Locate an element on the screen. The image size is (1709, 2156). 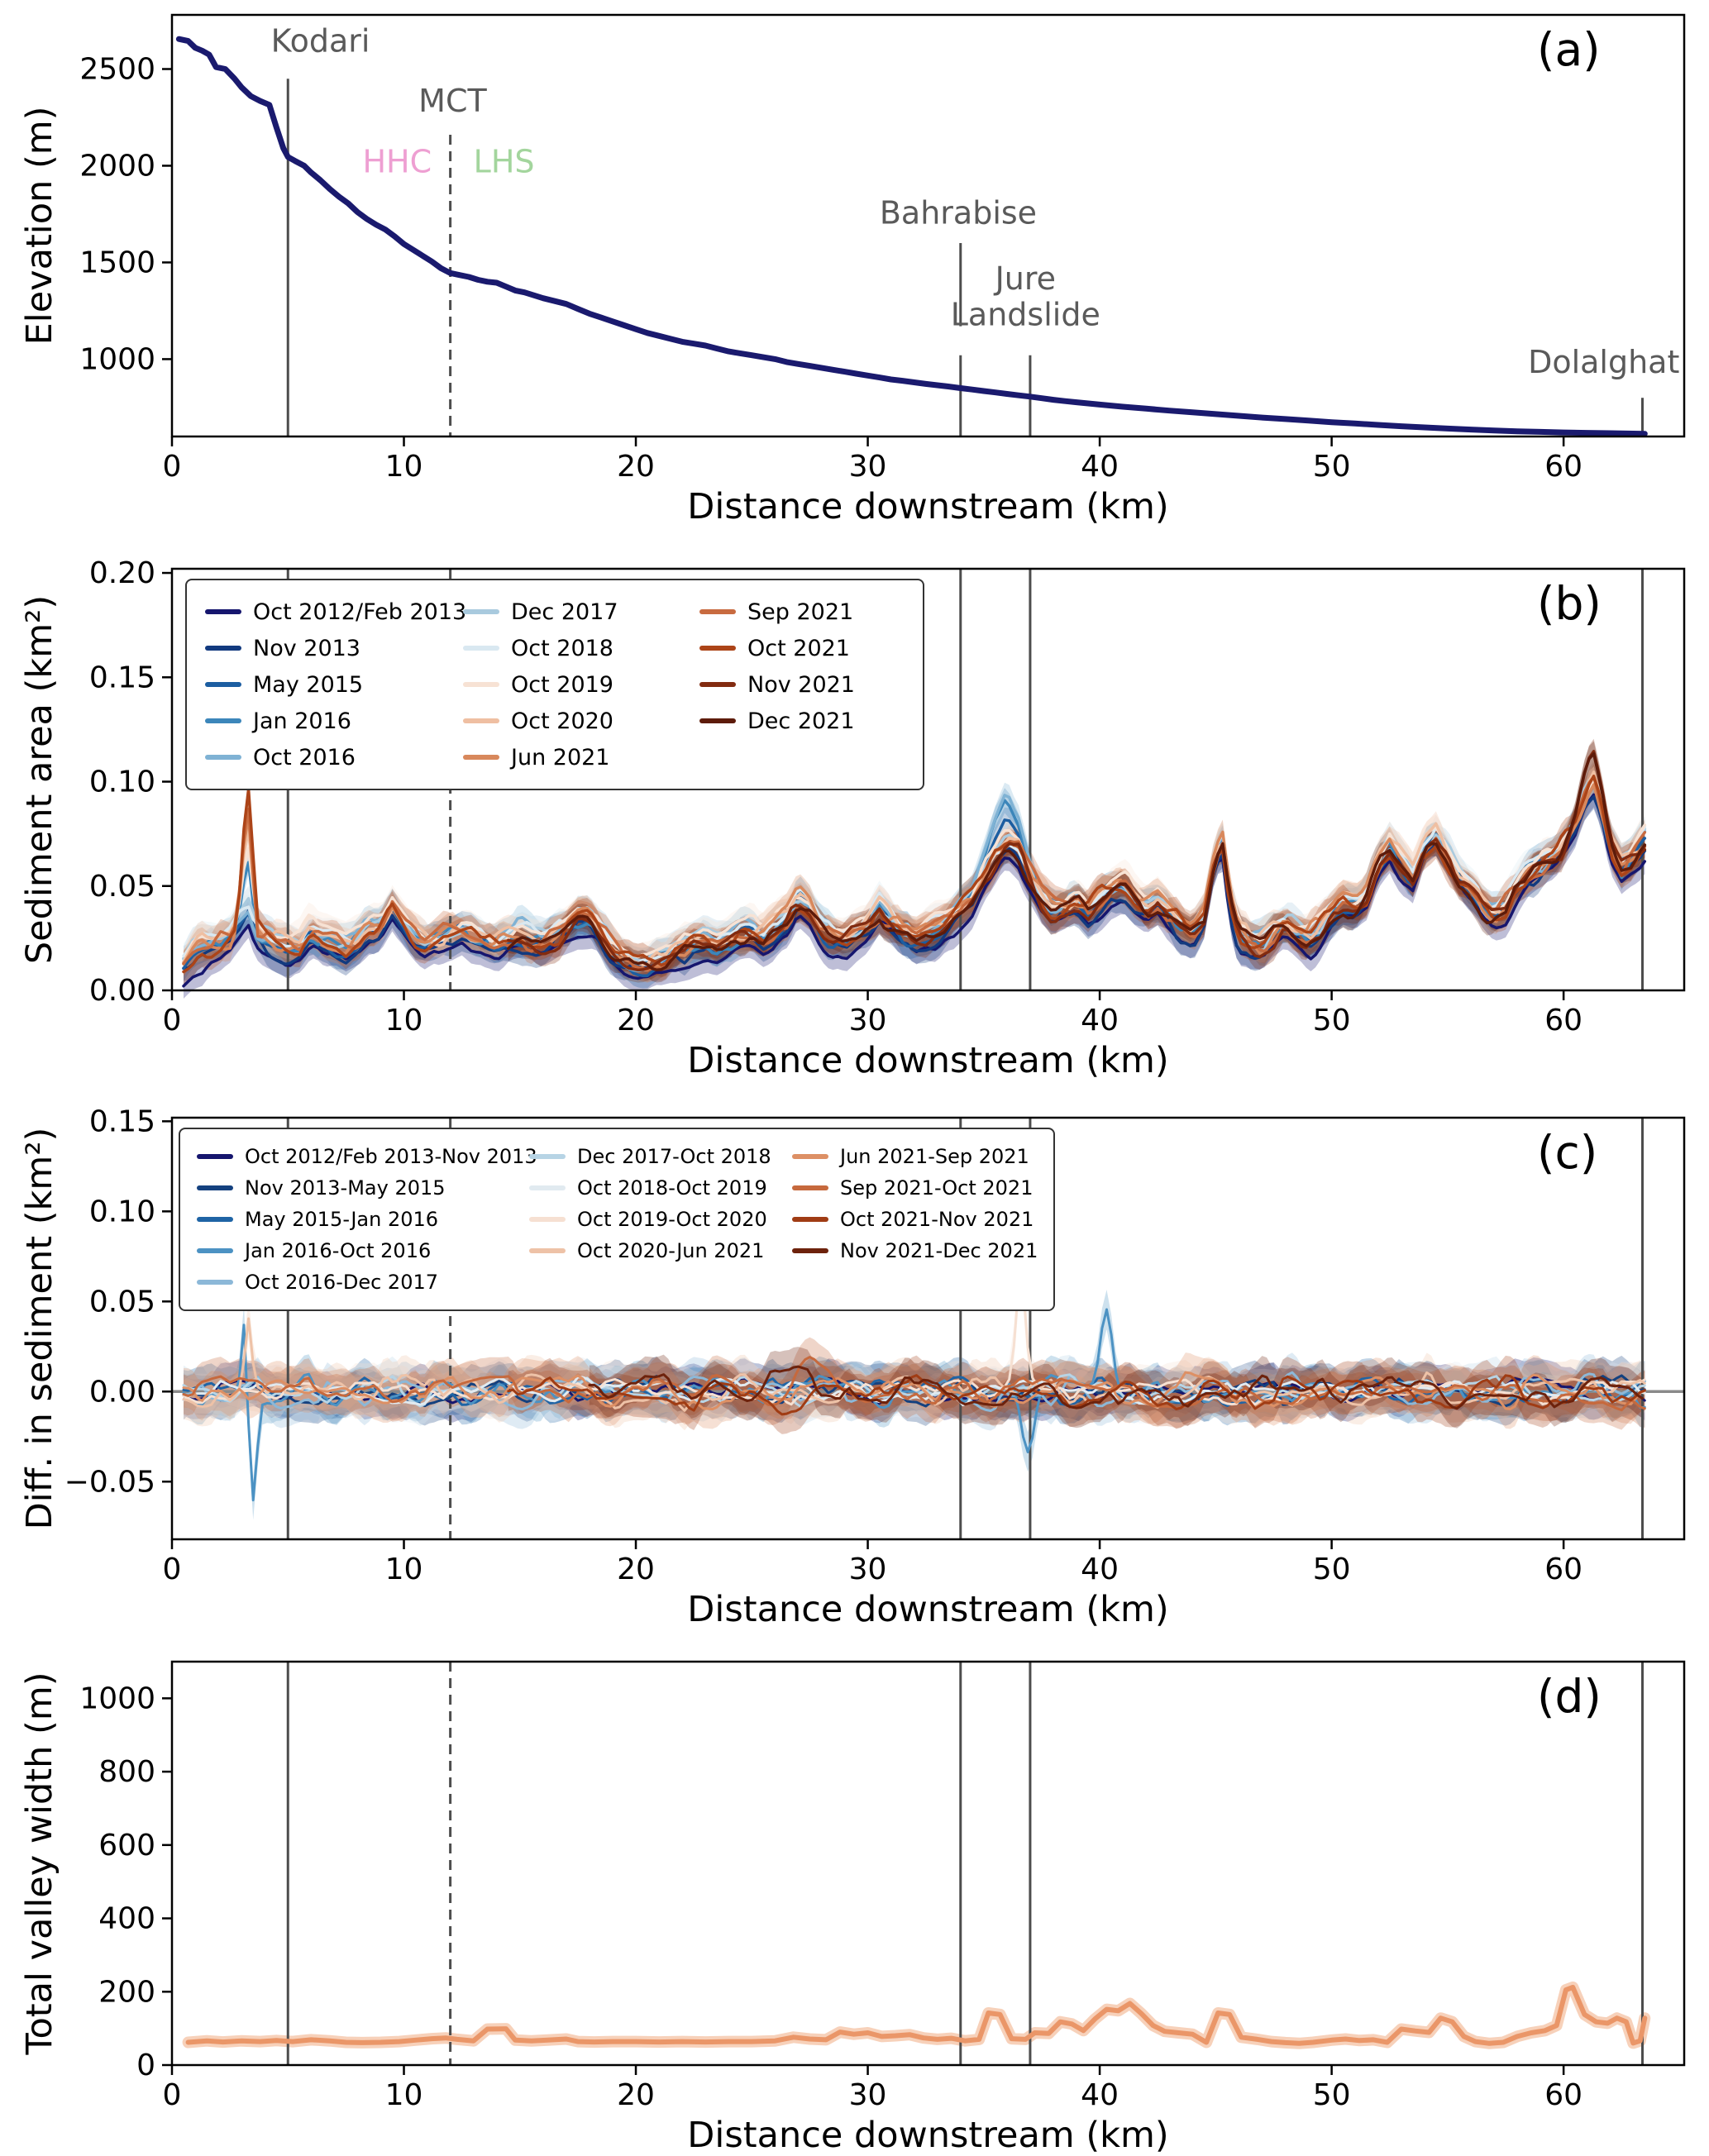
panel-b-ylabel: Sediment area (km²) is located at coordinates (39, 779).